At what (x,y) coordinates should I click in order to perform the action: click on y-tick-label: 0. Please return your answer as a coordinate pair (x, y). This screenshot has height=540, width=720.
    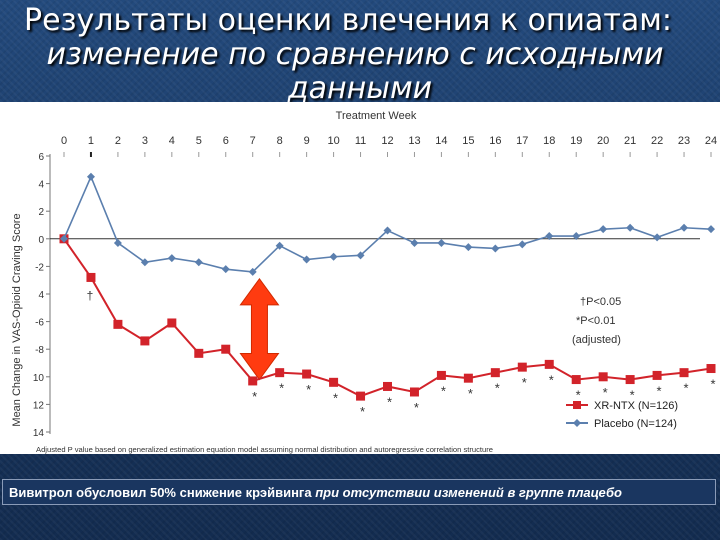
    Looking at the image, I should click on (41, 240).